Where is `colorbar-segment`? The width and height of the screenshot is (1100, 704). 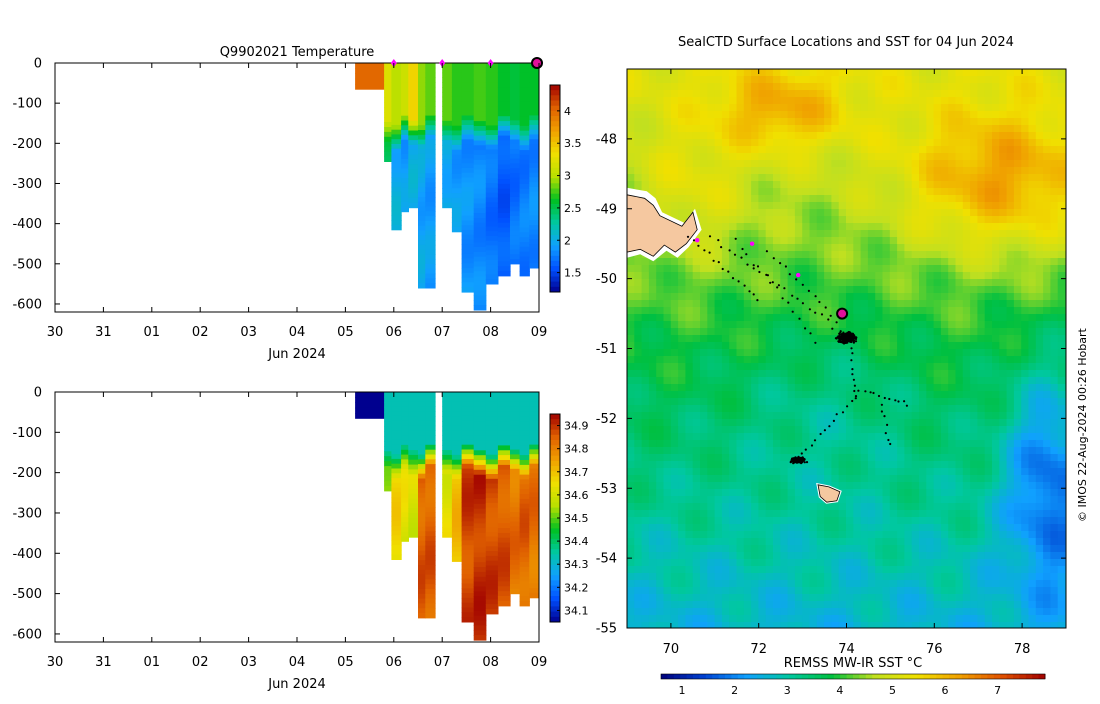 colorbar-segment is located at coordinates (555, 233).